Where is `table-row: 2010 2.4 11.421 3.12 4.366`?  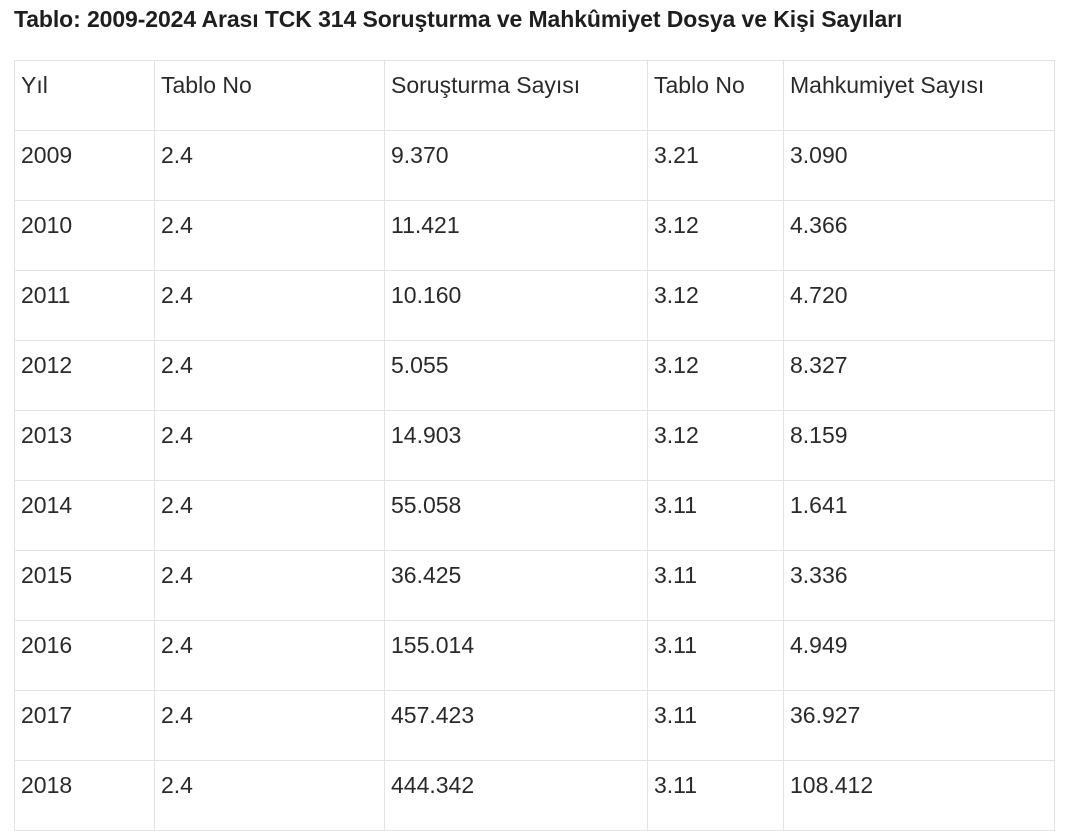
table-row: 2010 2.4 11.421 3.12 4.366 is located at coordinates (534, 235).